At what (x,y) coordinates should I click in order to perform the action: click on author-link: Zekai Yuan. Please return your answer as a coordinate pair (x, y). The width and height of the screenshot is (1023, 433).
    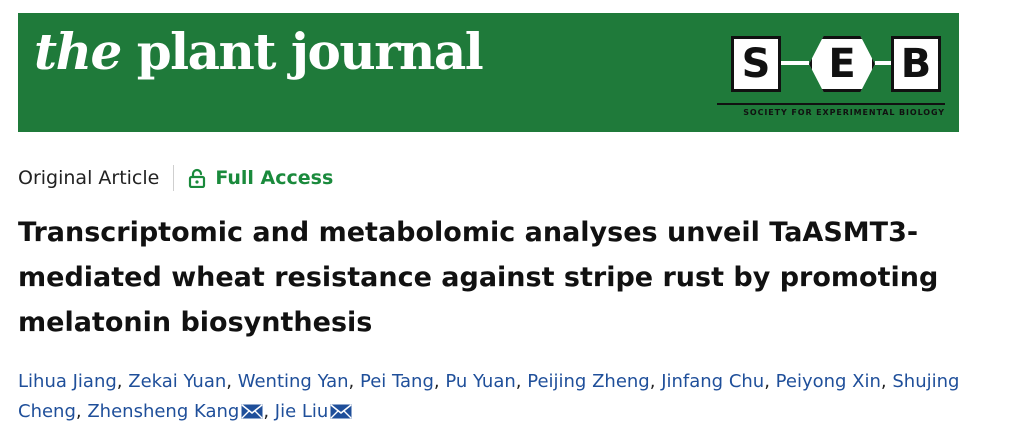
    Looking at the image, I should click on (177, 381).